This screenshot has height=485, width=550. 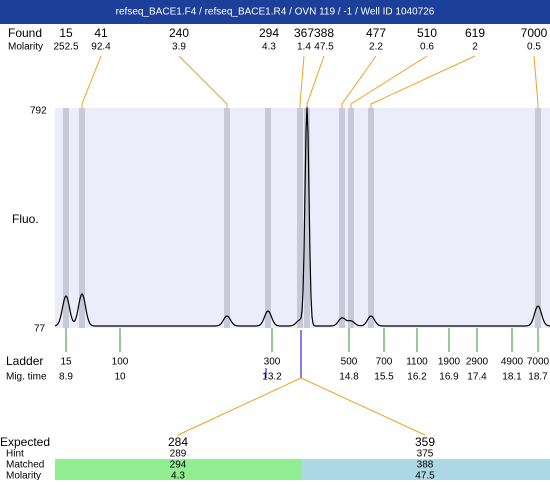 What do you see at coordinates (25, 442) in the screenshot?
I see `expected-label: Expected` at bounding box center [25, 442].